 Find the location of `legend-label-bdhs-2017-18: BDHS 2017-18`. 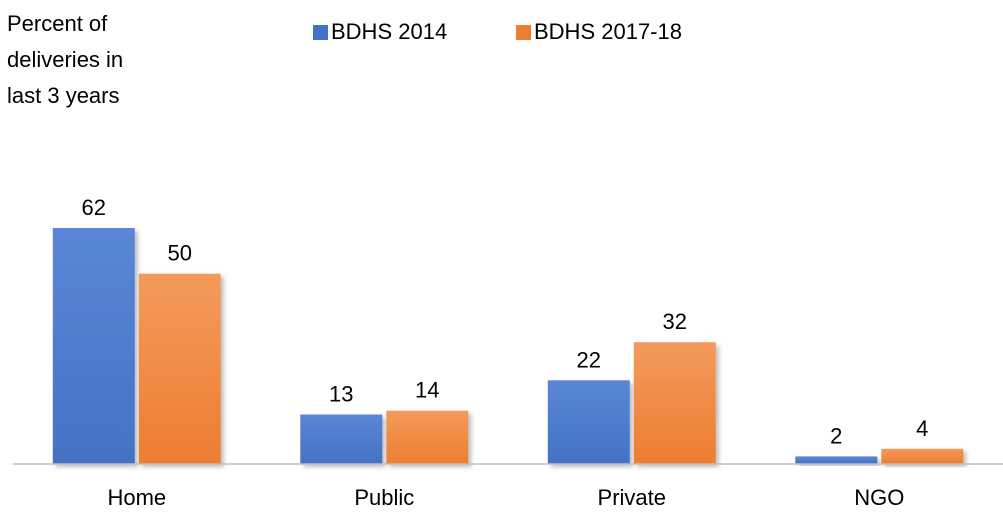

legend-label-bdhs-2017-18: BDHS 2017-18 is located at coordinates (608, 31).